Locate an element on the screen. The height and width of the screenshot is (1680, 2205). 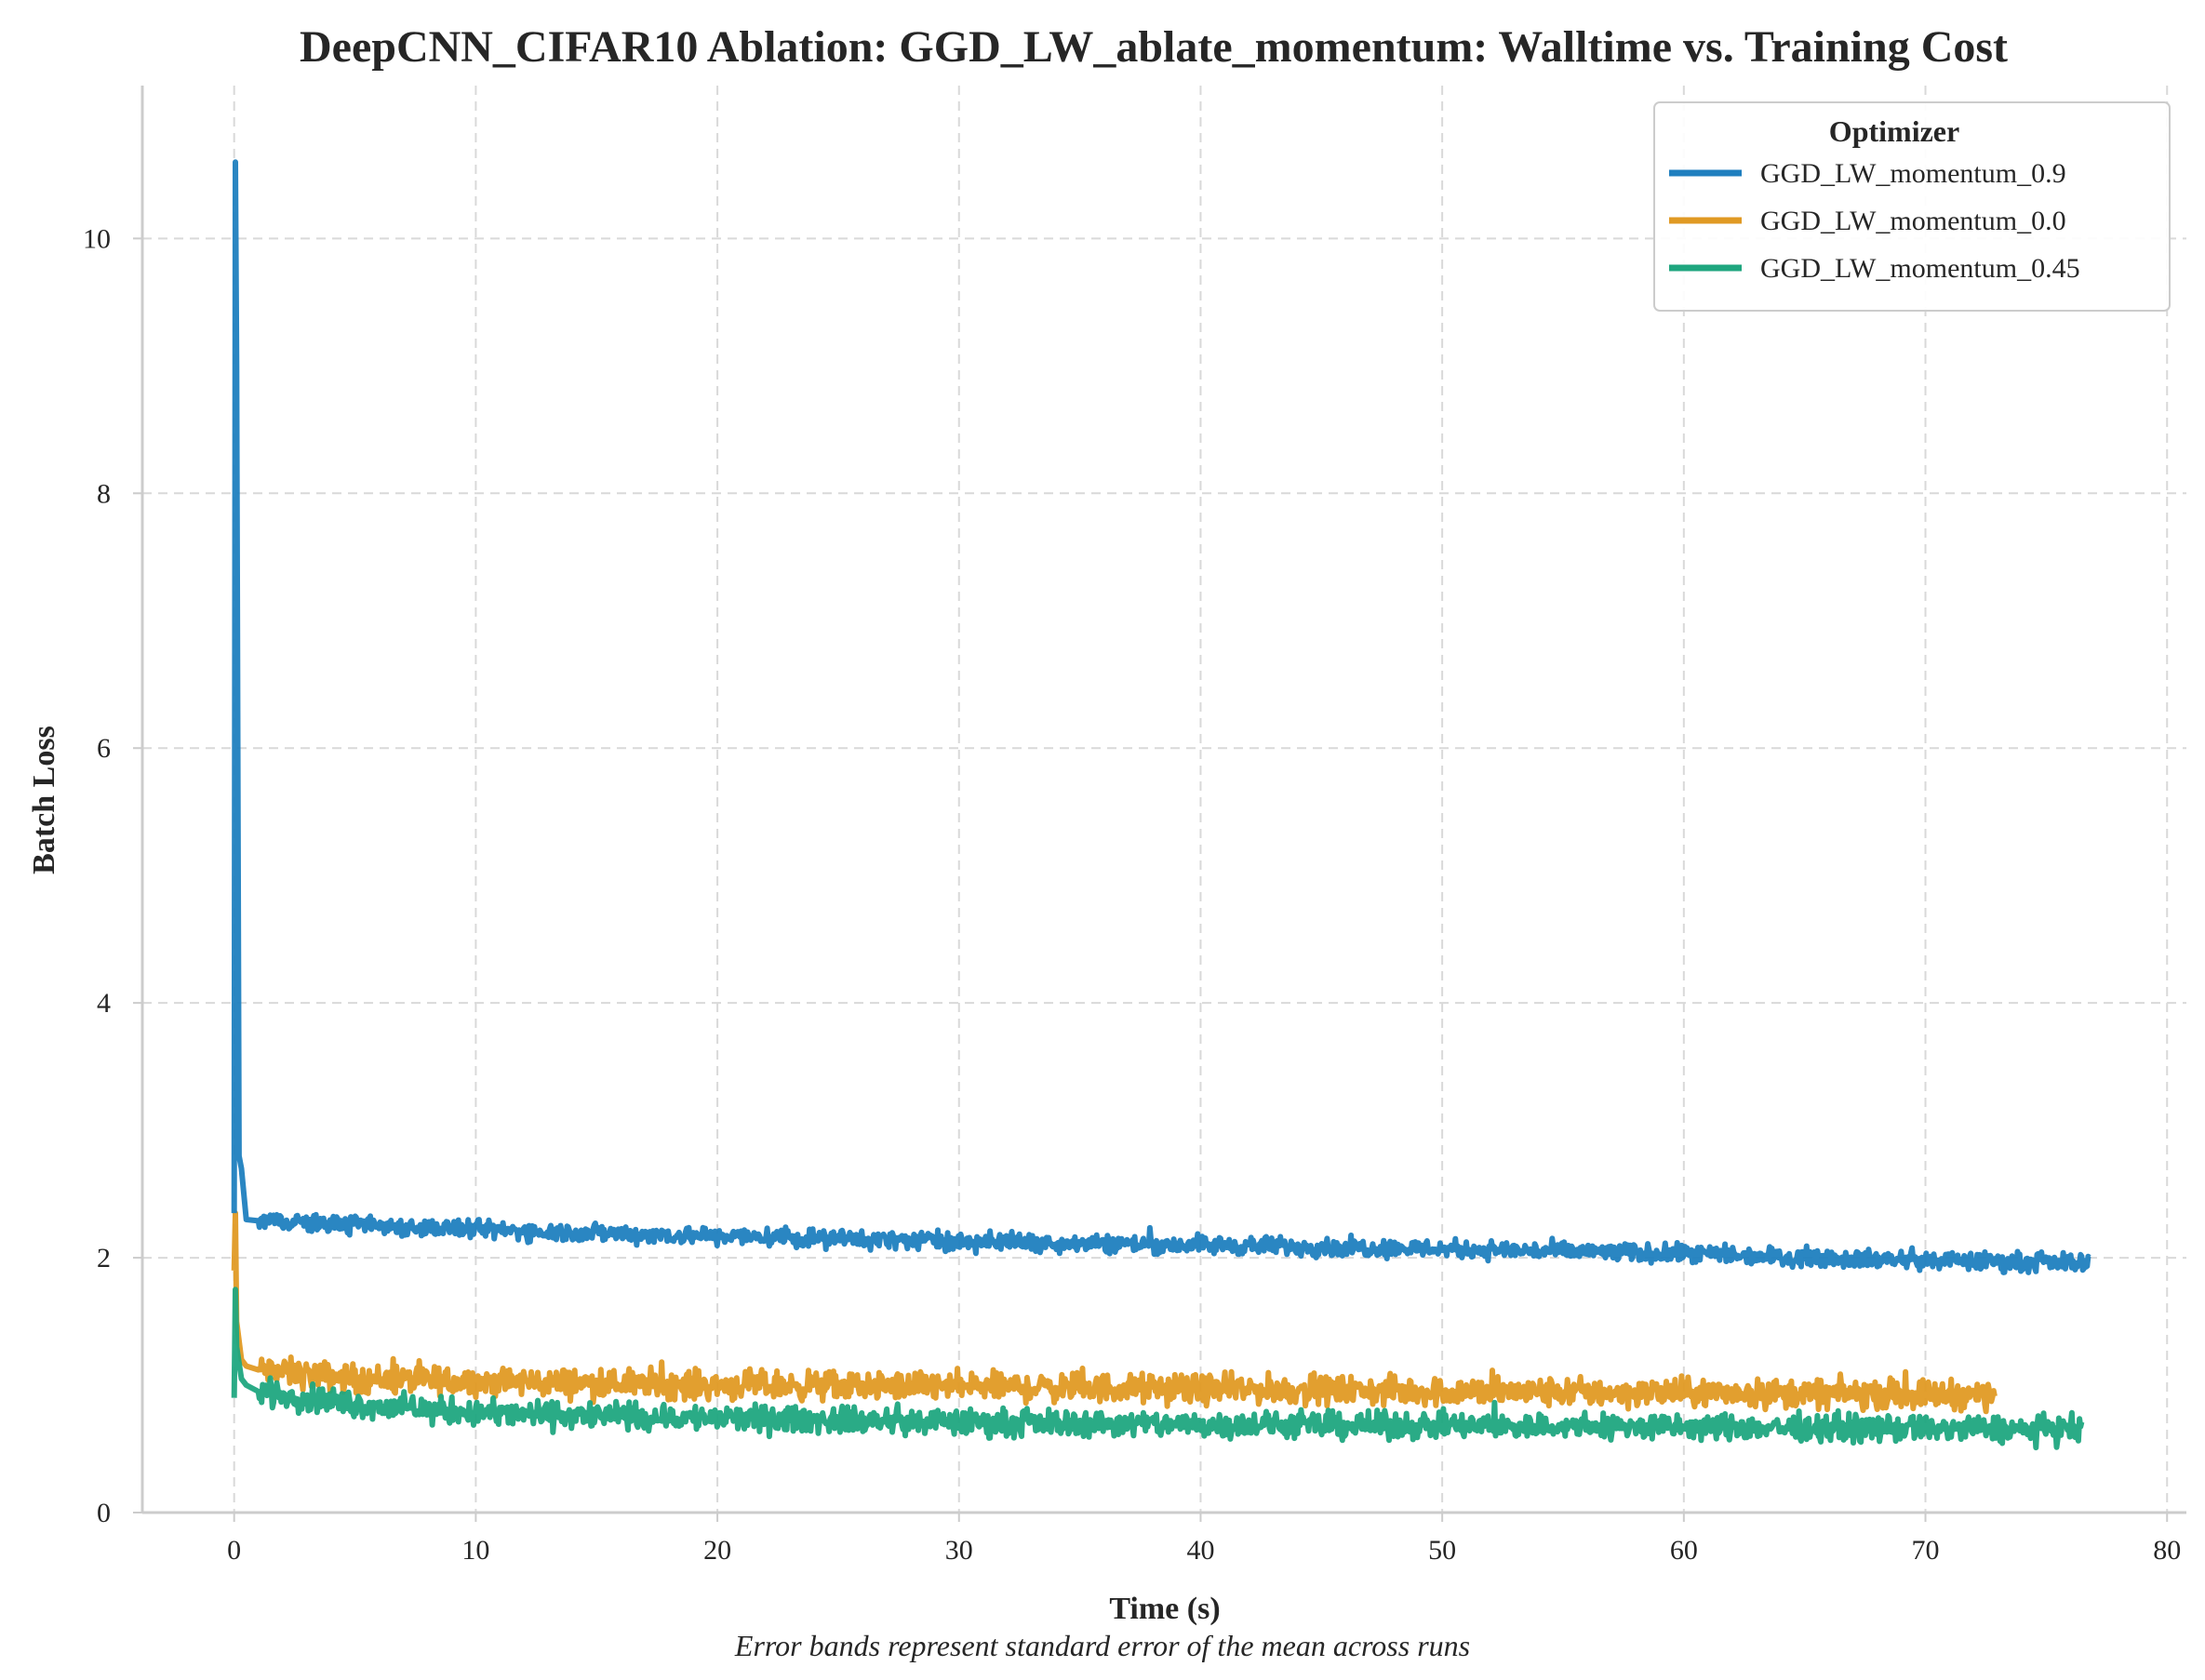
y-tick-label: 6 is located at coordinates (104, 748).